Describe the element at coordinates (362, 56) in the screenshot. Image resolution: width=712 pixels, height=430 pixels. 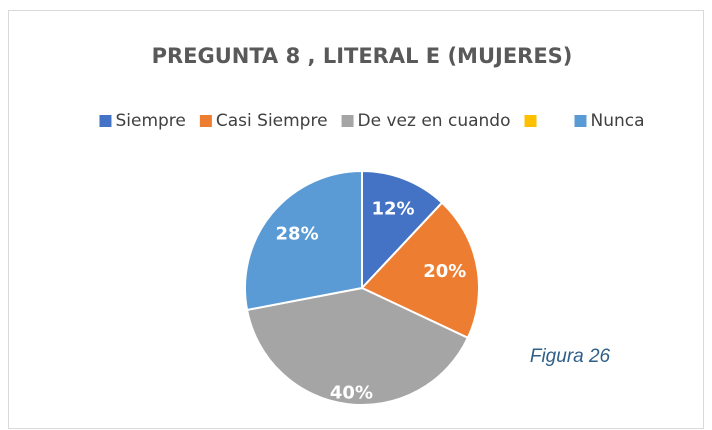
I see `chart-title: PREGUNTA 8 , LITERAL E (MUJERES)` at that location.